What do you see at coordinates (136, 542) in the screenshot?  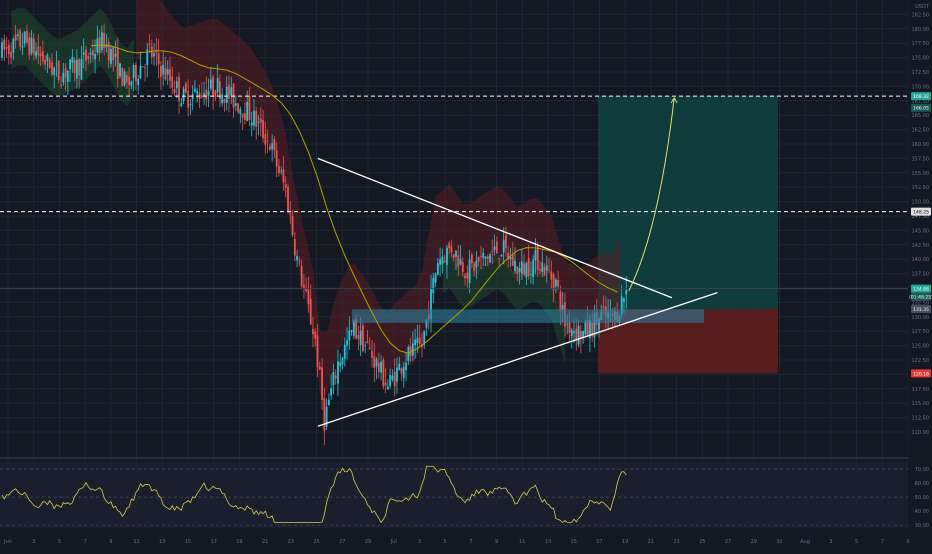 I see `time-tick-label: 11` at bounding box center [136, 542].